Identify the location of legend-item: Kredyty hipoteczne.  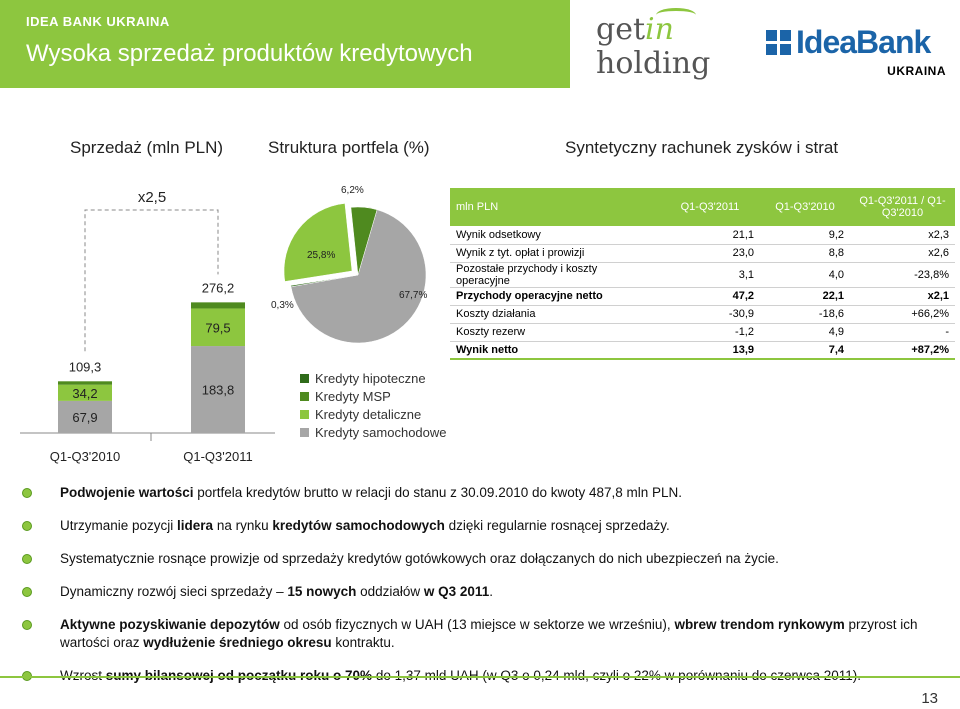
(373, 378).